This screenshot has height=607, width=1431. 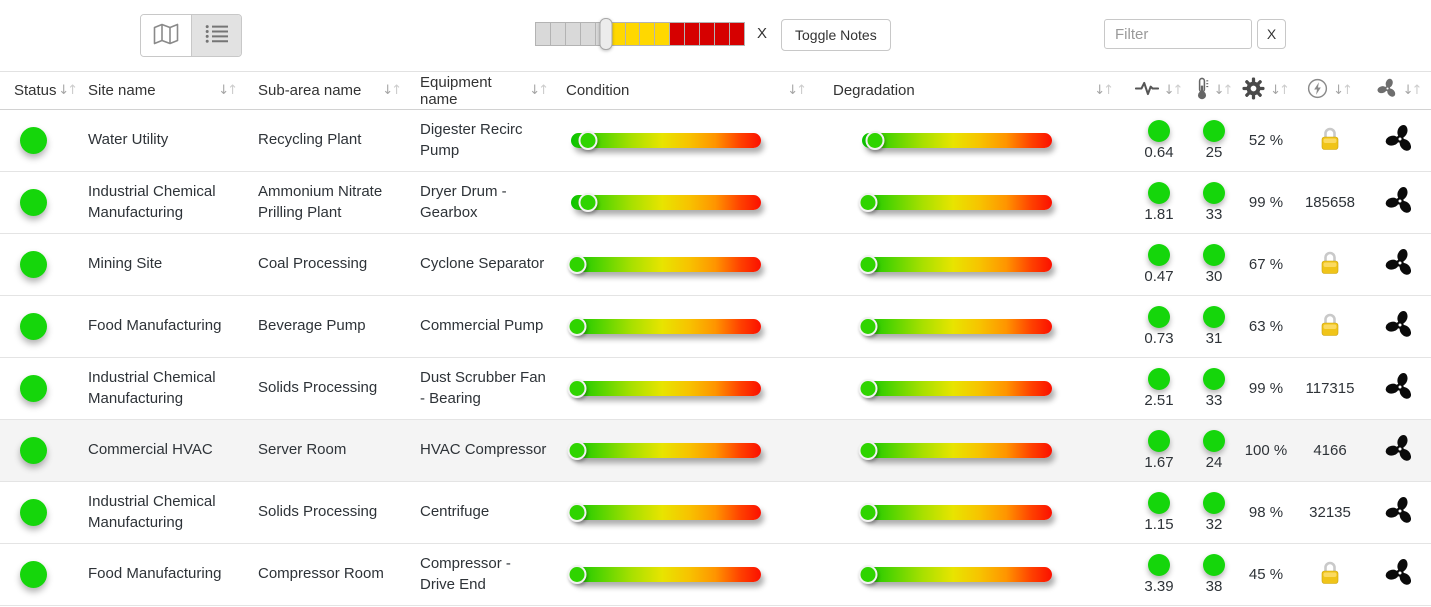 What do you see at coordinates (122, 90) in the screenshot?
I see `column-label: Site name` at bounding box center [122, 90].